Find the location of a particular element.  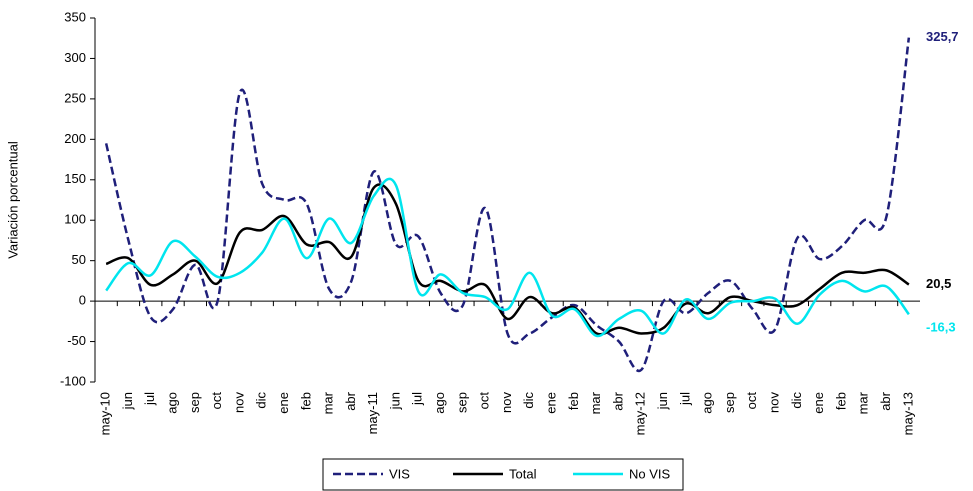

y-tick-label: -50 is located at coordinates (76, 340).